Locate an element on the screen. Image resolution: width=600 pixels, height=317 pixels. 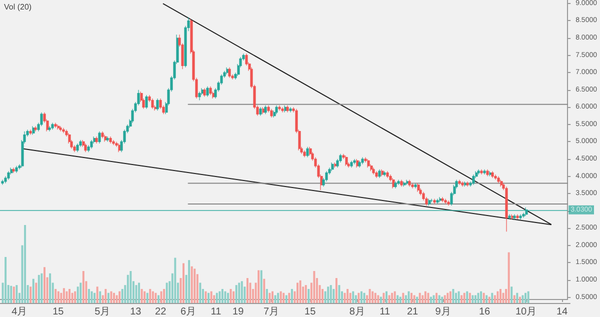
x-tick-label: 14 is located at coordinates (562, 311).